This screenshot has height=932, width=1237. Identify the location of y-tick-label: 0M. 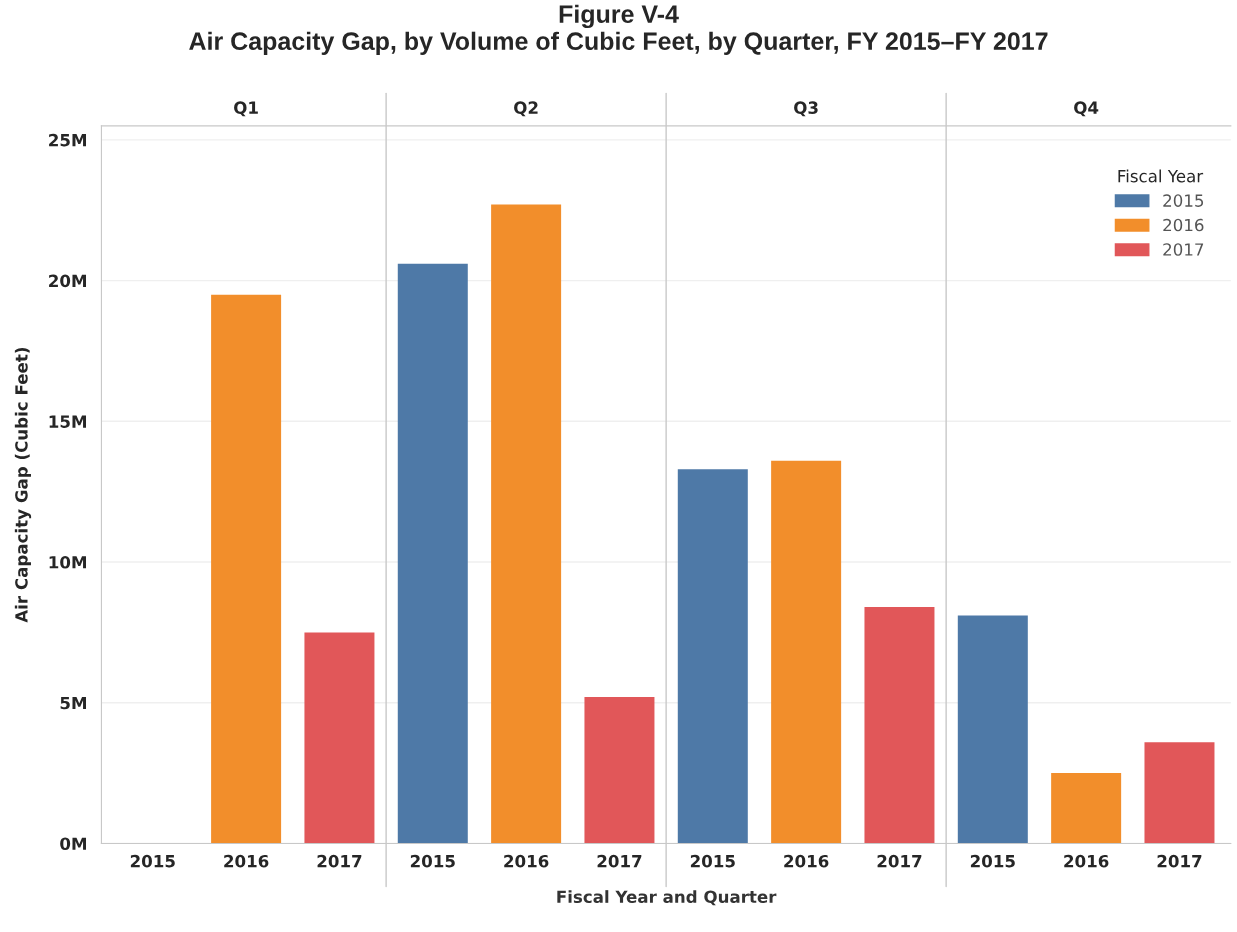
(73, 844).